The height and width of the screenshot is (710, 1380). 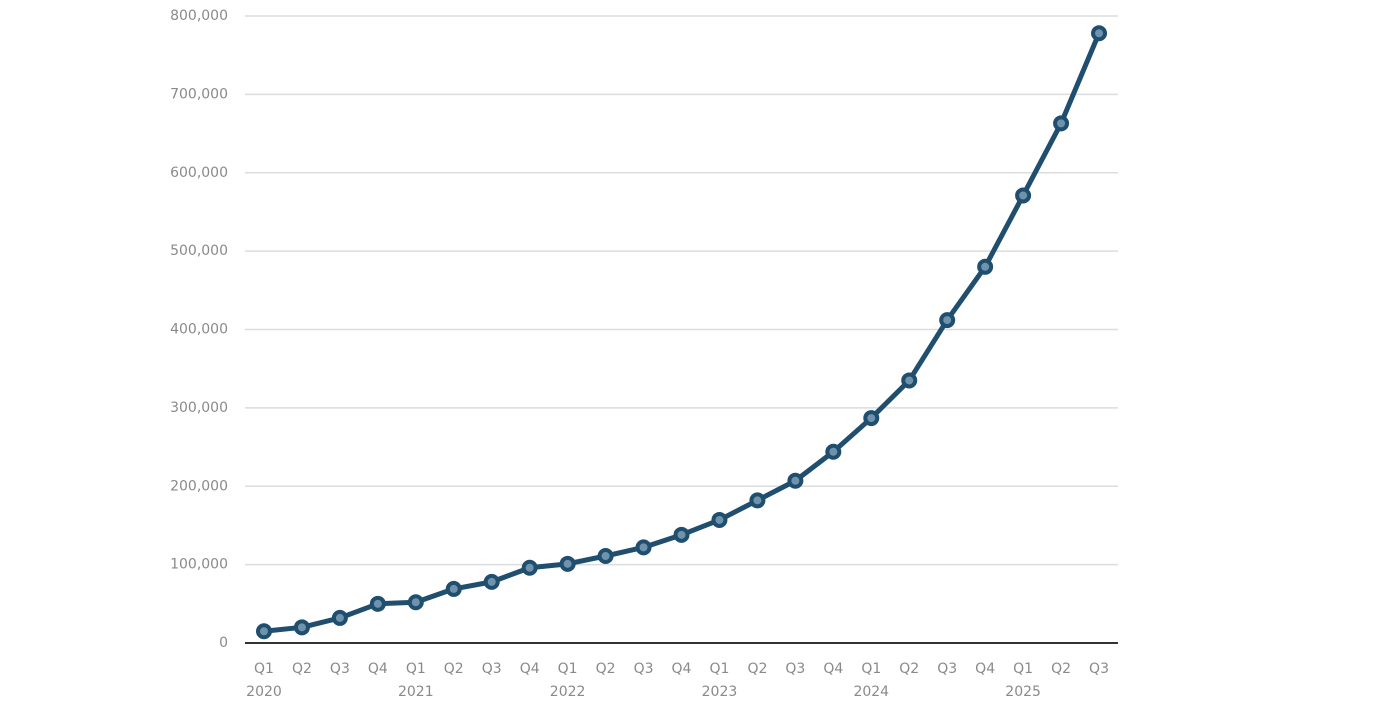 What do you see at coordinates (720, 692) in the screenshot?
I see `x-group-label: 2023` at bounding box center [720, 692].